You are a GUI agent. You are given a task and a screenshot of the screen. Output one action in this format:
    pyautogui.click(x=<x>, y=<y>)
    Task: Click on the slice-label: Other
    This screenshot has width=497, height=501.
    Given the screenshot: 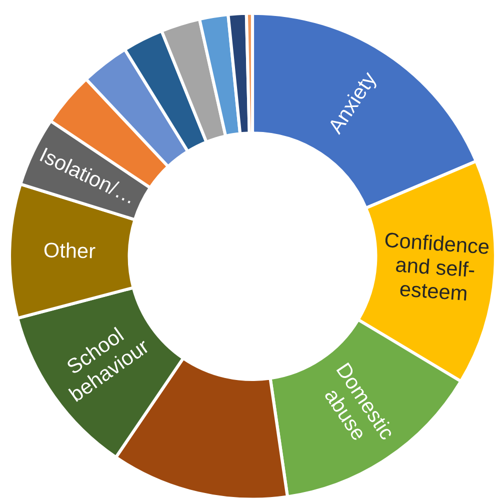 What is the action you would take?
    pyautogui.click(x=70, y=250)
    